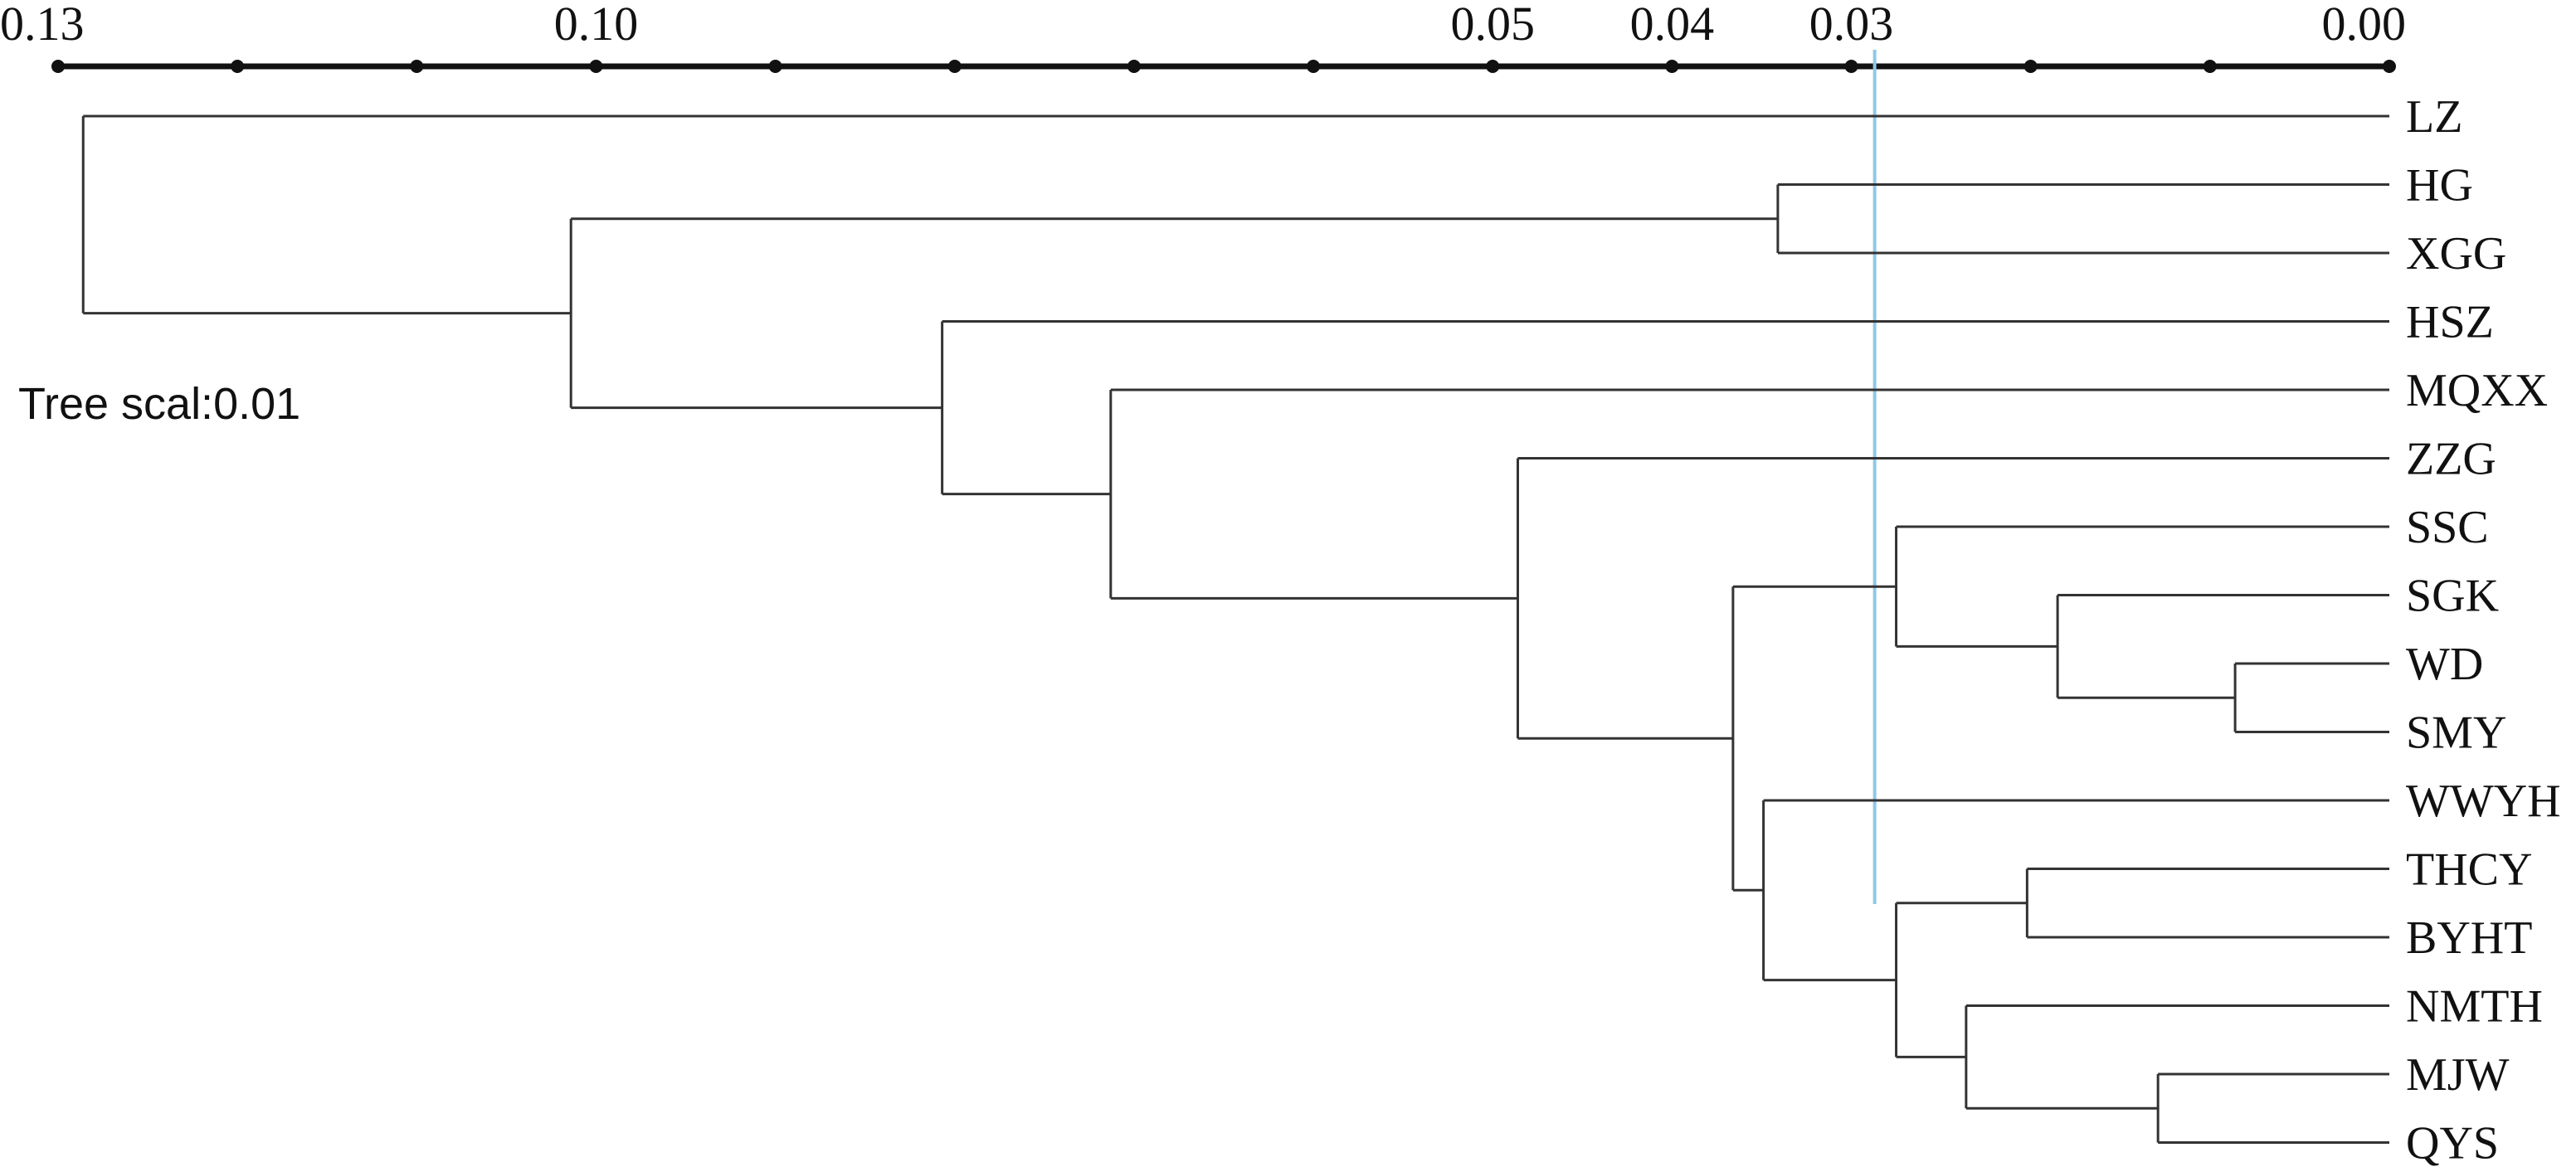  I want to click on axis-tick-label: 0.00, so click(2364, 25).